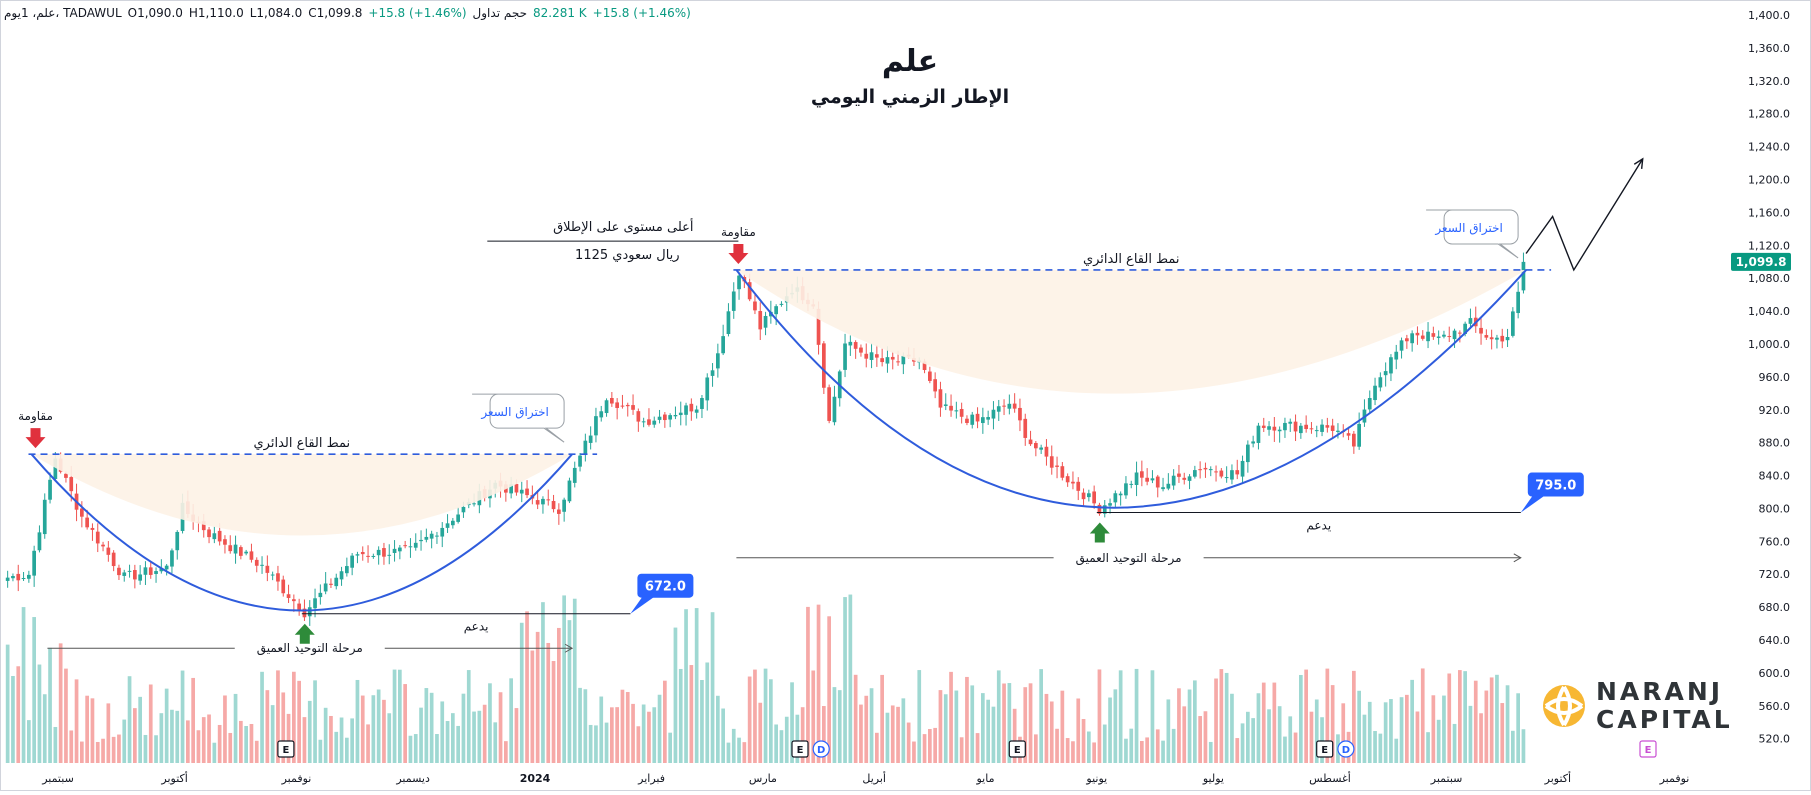  Describe the element at coordinates (1775, 443) in the screenshot. I see `price-axis-tick: 880.0` at that location.